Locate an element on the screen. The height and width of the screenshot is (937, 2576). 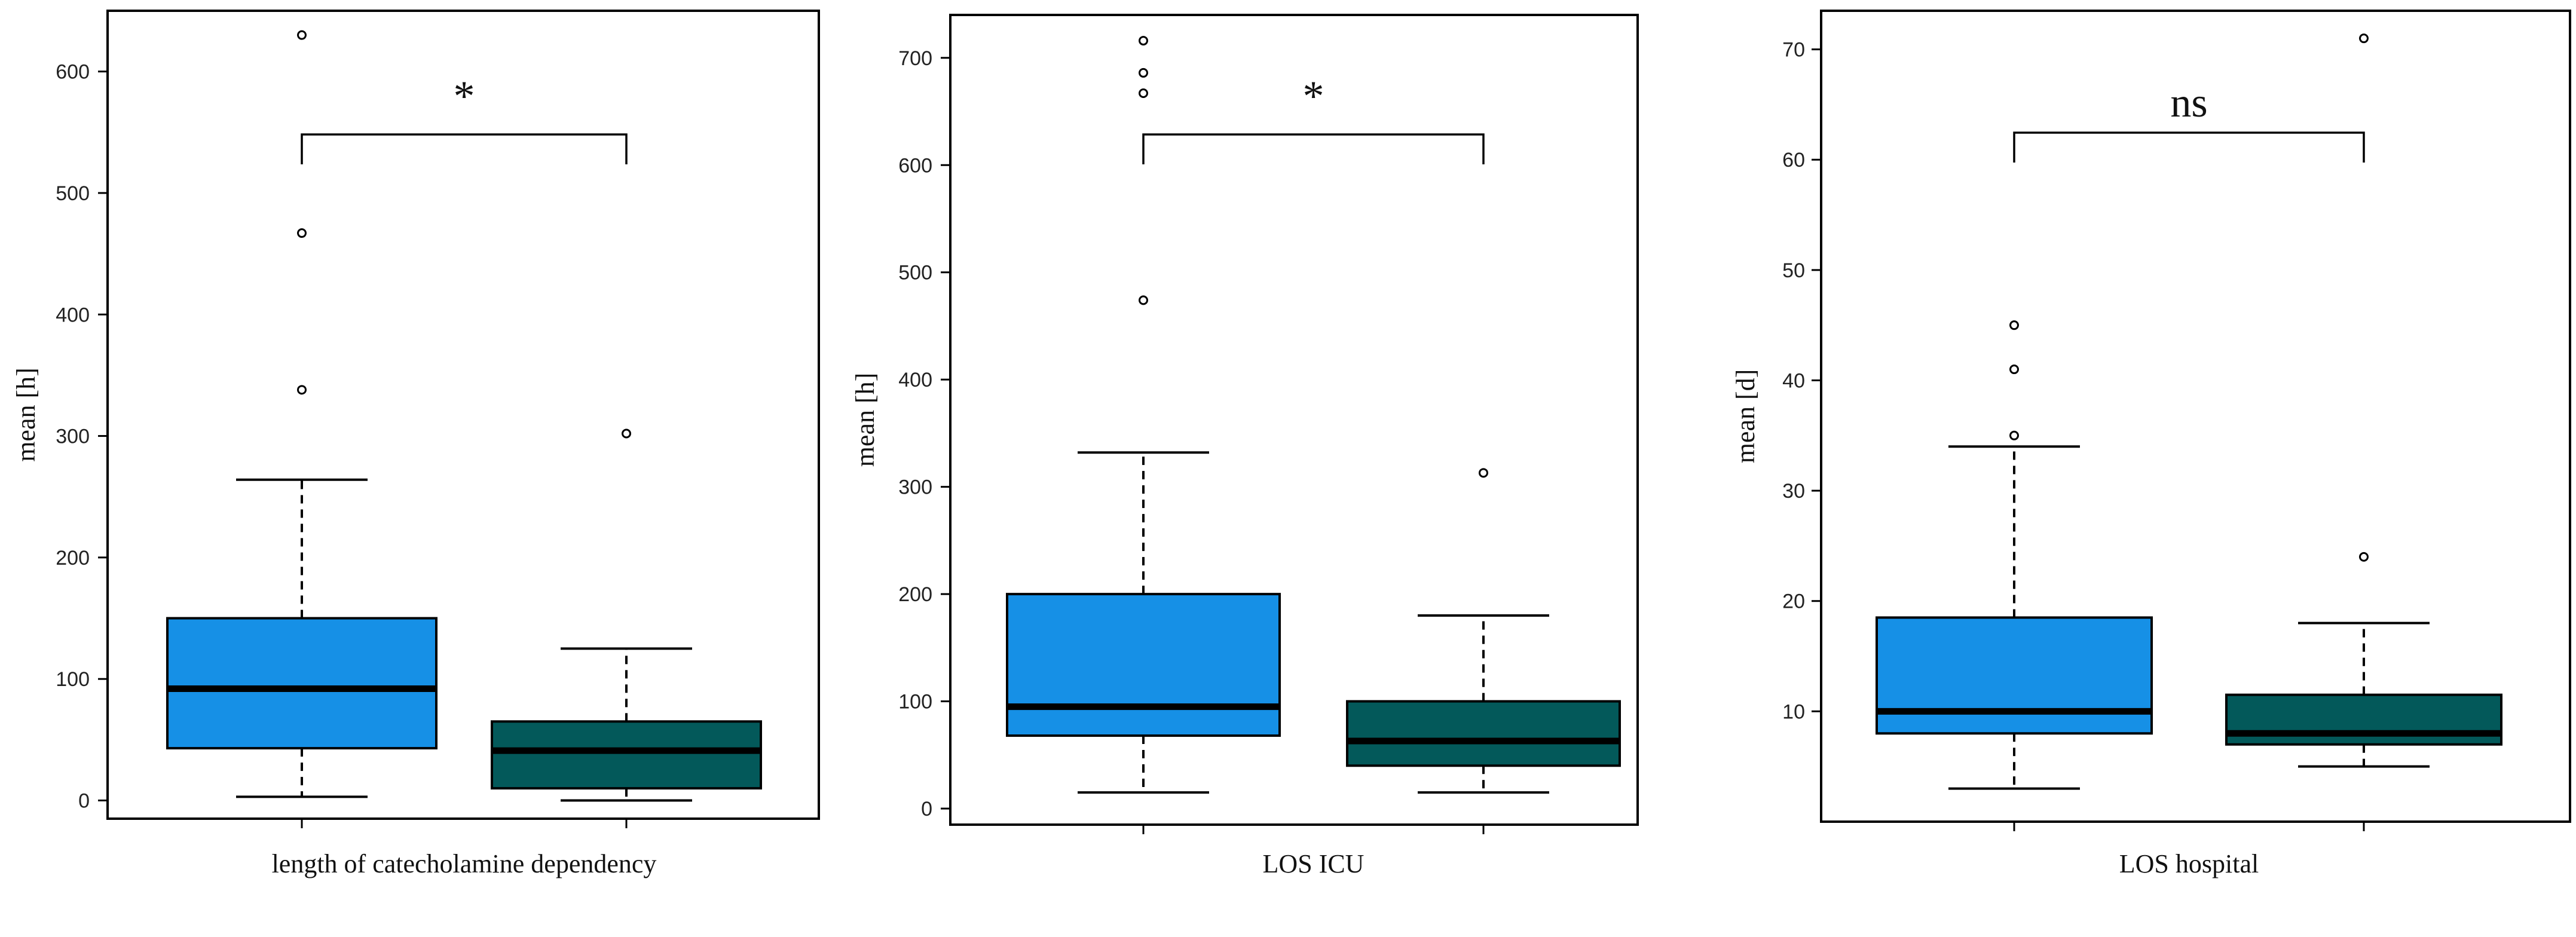
x-axis-label: LOS ICU is located at coordinates (1314, 863).